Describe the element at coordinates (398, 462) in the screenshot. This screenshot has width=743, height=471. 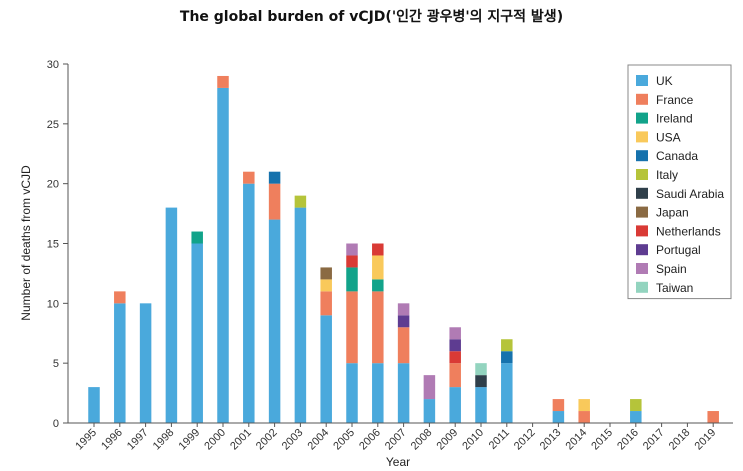
I see `x-axis-label: Year` at that location.